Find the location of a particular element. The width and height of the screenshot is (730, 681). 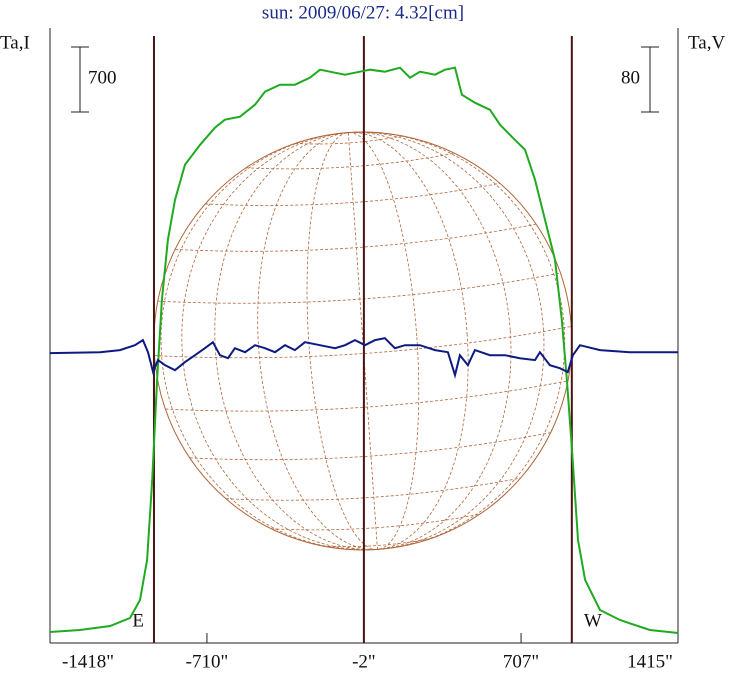

limb-label: E is located at coordinates (138, 620).